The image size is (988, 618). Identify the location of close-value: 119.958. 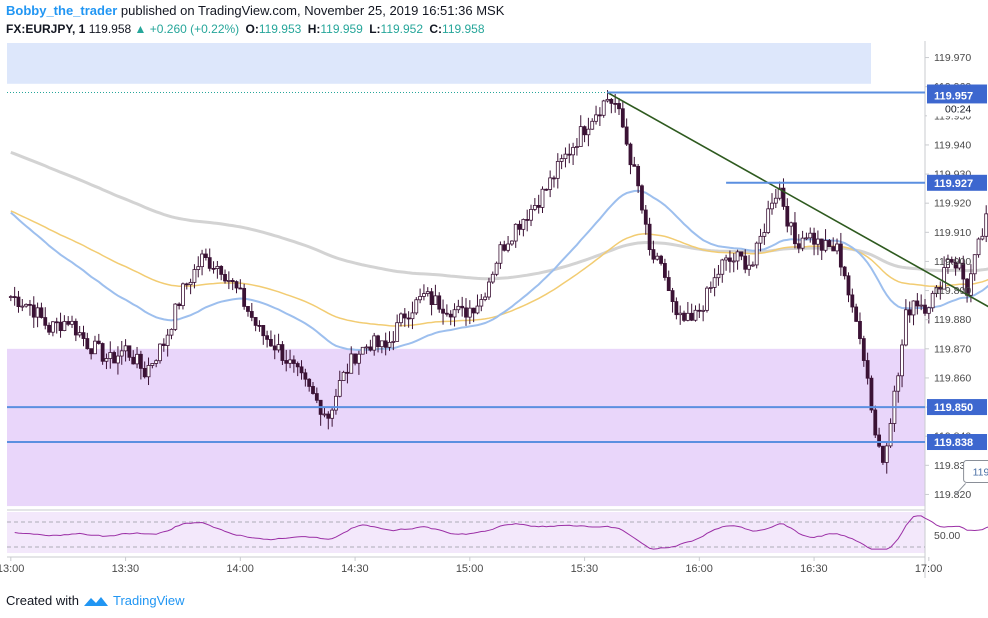
(463, 29).